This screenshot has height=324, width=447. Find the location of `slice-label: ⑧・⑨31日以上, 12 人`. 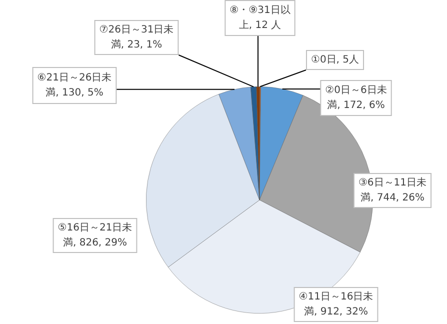

slice-label: ⑧・⑨31日以上, 12 人 is located at coordinates (260, 18).